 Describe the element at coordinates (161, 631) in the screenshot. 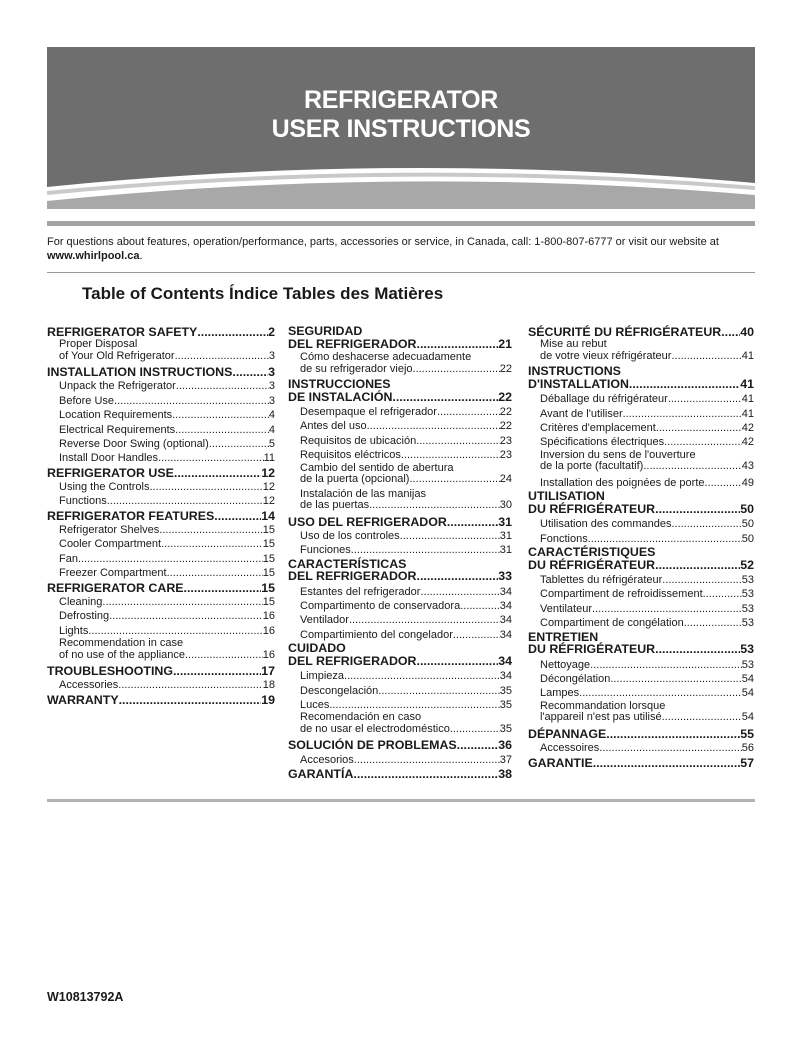

I see `toc-subsection-entry: Lights 16` at that location.